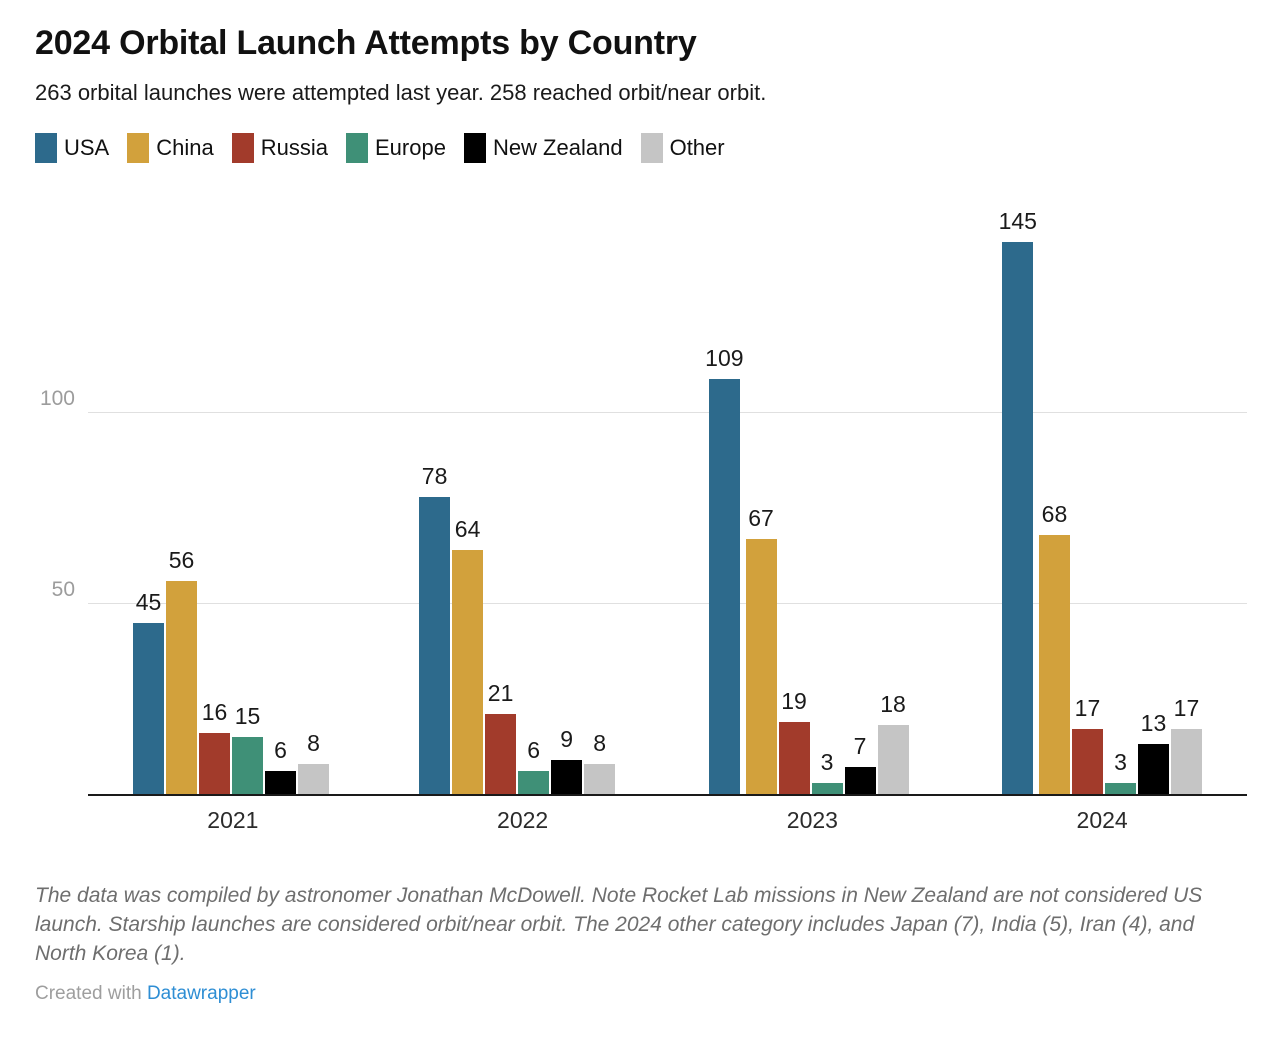 The height and width of the screenshot is (1042, 1282). Describe the element at coordinates (149, 708) in the screenshot. I see `bar-usa-2021` at that location.